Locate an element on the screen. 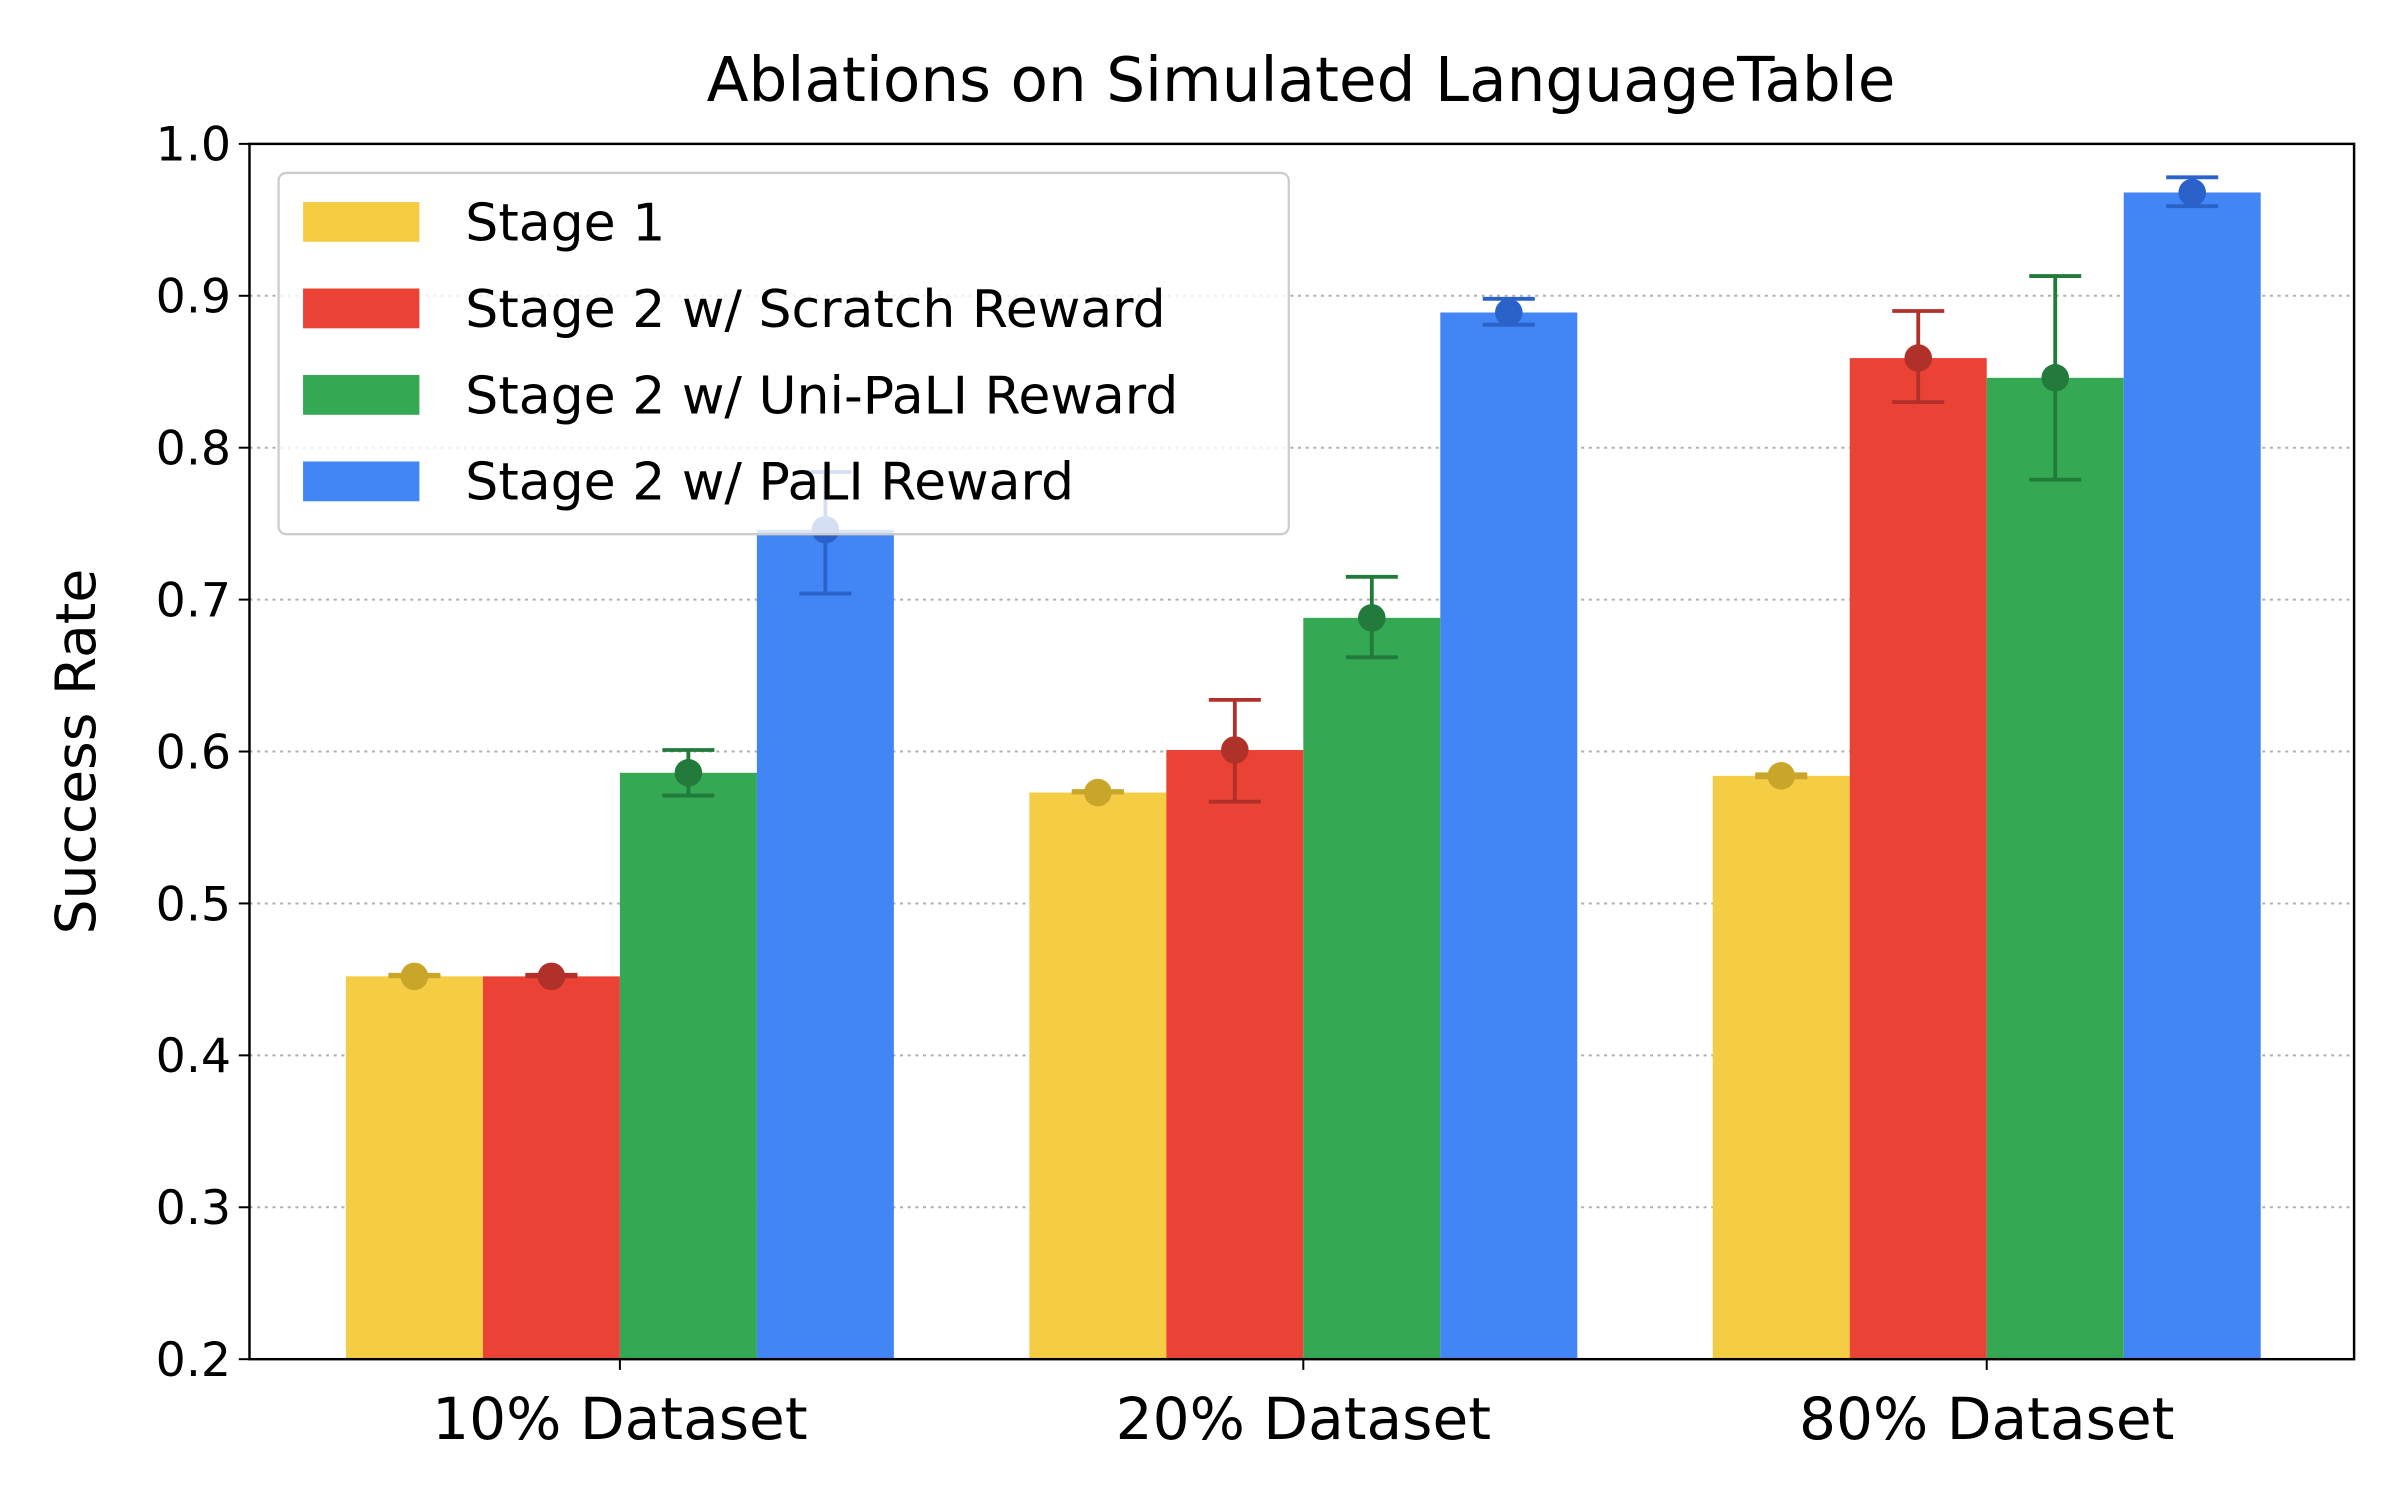 The height and width of the screenshot is (1500, 2400). y-axis-label: Success Rate is located at coordinates (76, 752).